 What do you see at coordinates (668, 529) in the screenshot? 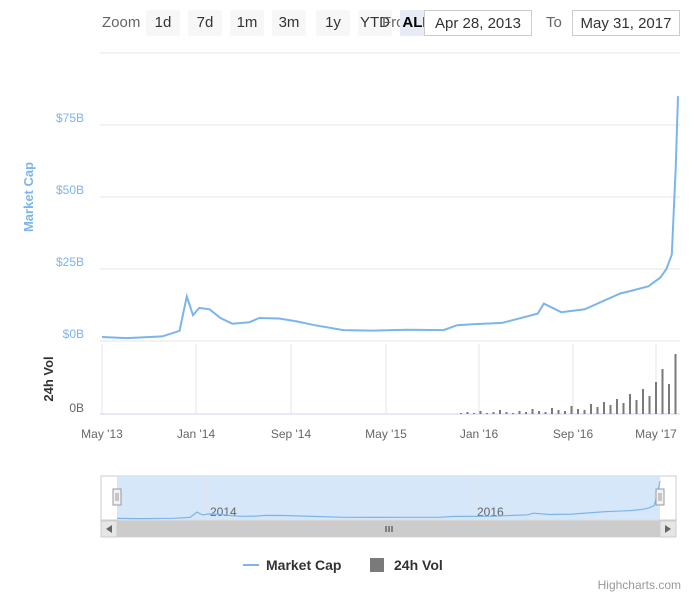
I see `arrow-right-icon` at bounding box center [668, 529].